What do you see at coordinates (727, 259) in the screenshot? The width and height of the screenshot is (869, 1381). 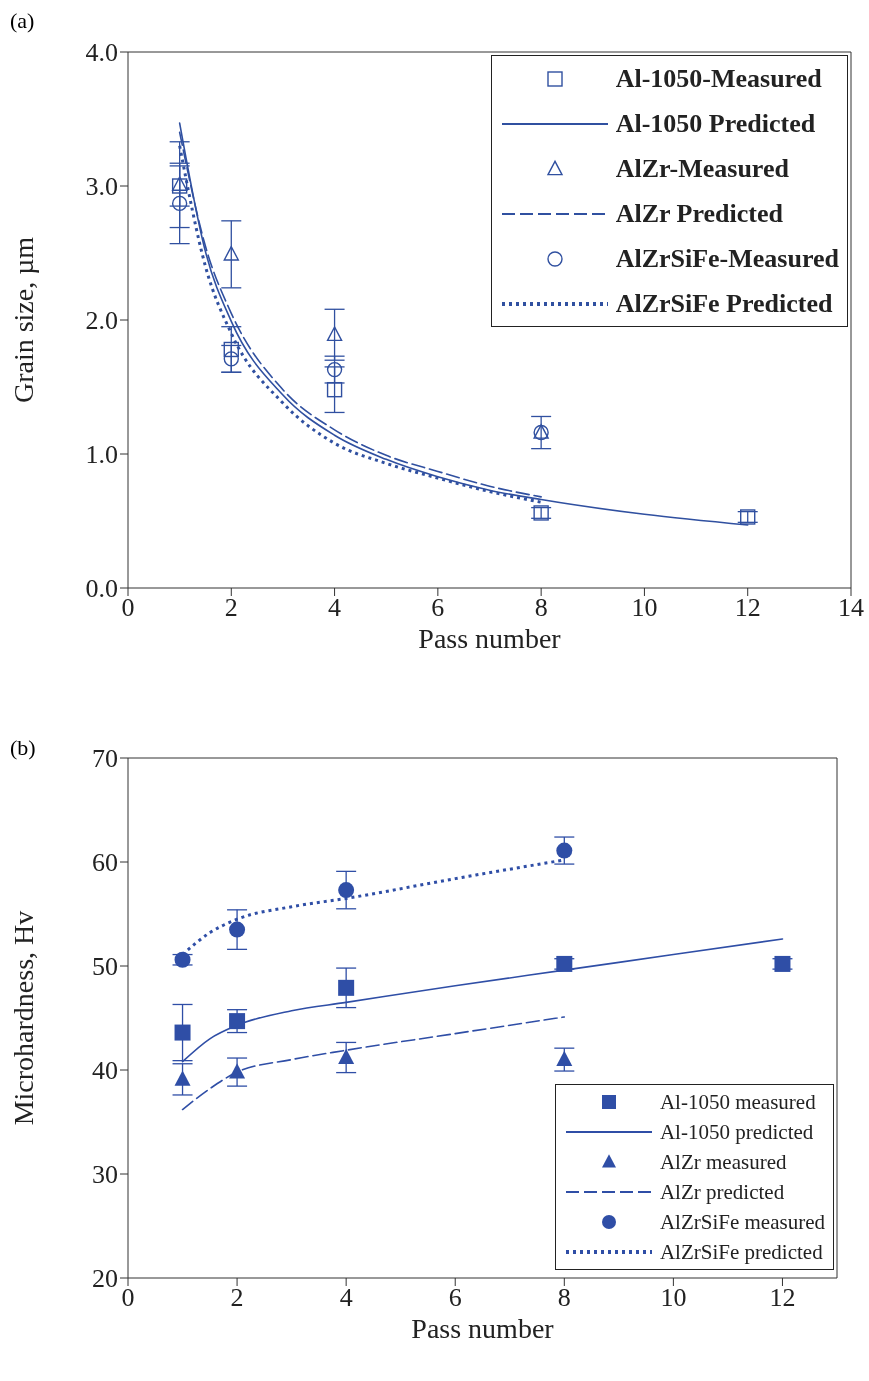 I see `legend-label: AlZrSiFe-Measured` at bounding box center [727, 259].